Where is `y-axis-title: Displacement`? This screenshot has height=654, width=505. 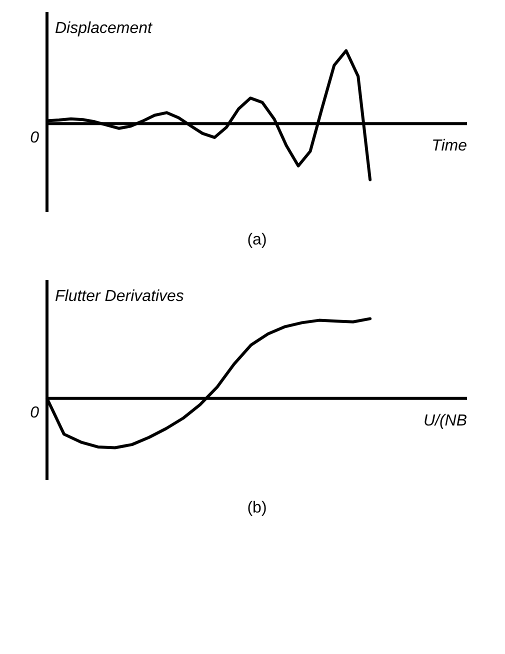 y-axis-title: Displacement is located at coordinates (103, 28).